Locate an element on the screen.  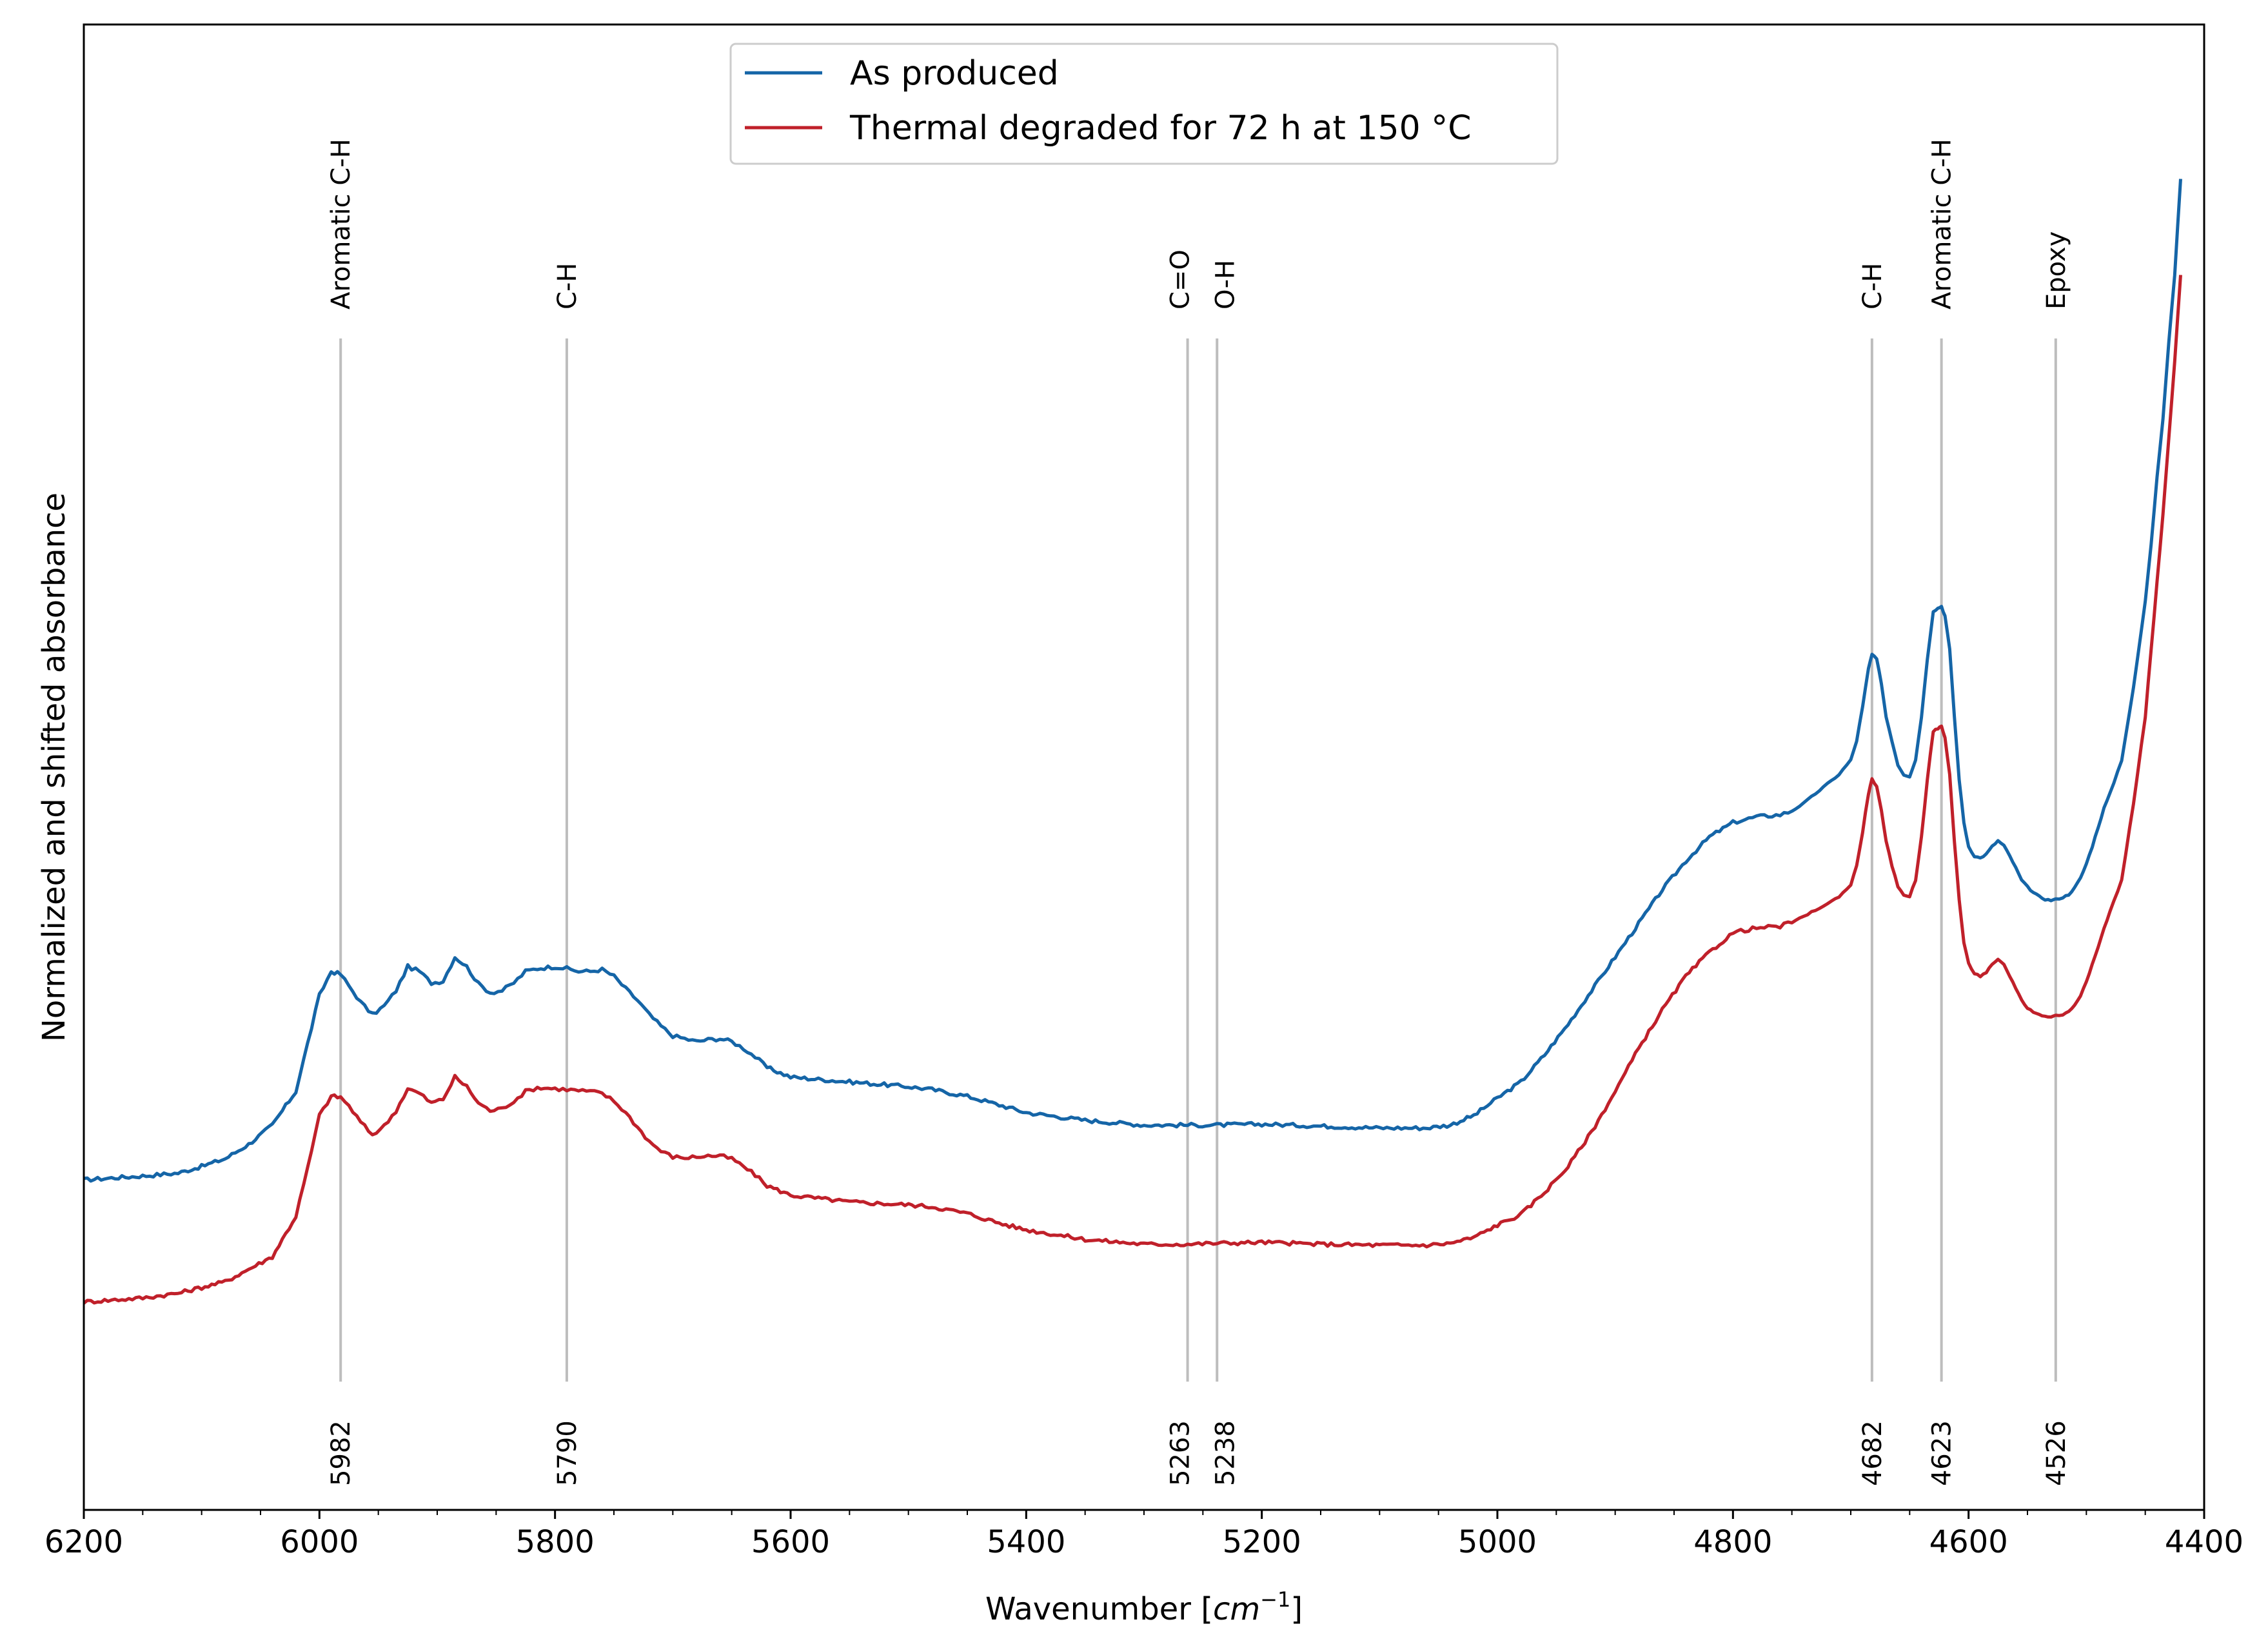
annotation-label-5982: Aromatic C-H is located at coordinates (341, 224).